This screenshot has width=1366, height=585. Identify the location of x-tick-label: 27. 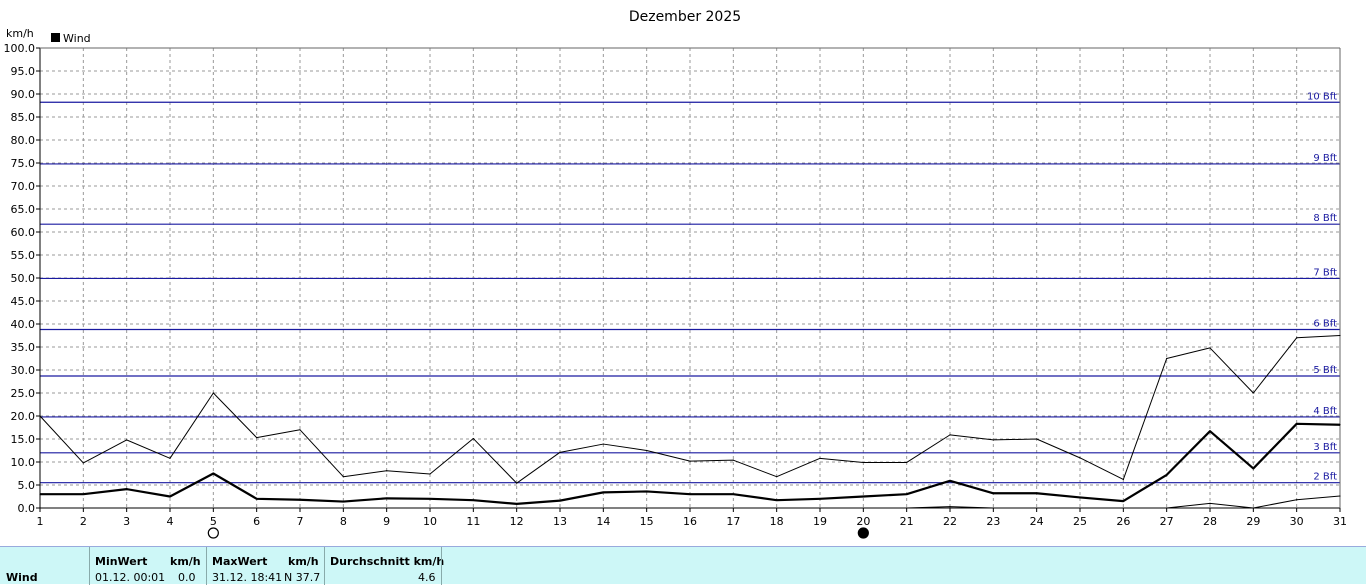
(1167, 521).